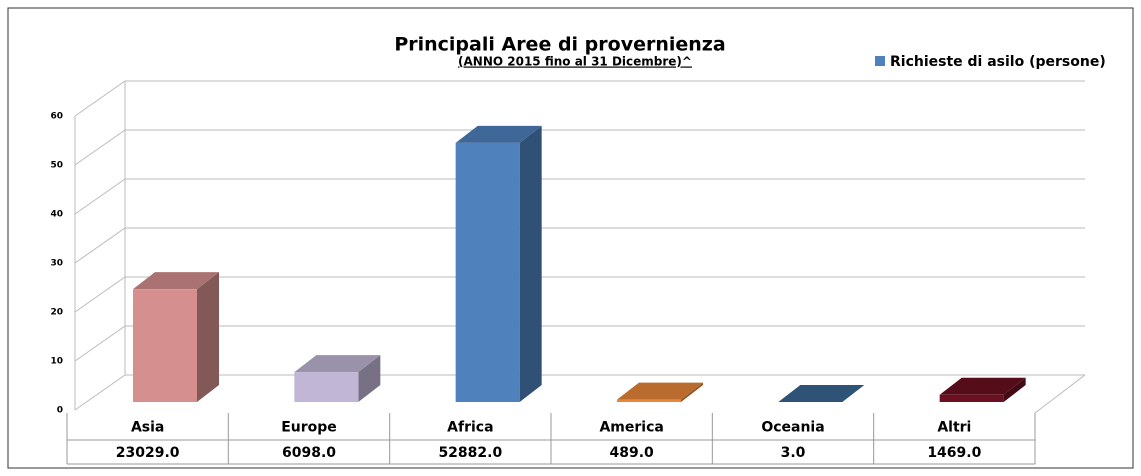 The height and width of the screenshot is (476, 1141). Describe the element at coordinates (56, 313) in the screenshot. I see `y-tick-label: 20` at that location.